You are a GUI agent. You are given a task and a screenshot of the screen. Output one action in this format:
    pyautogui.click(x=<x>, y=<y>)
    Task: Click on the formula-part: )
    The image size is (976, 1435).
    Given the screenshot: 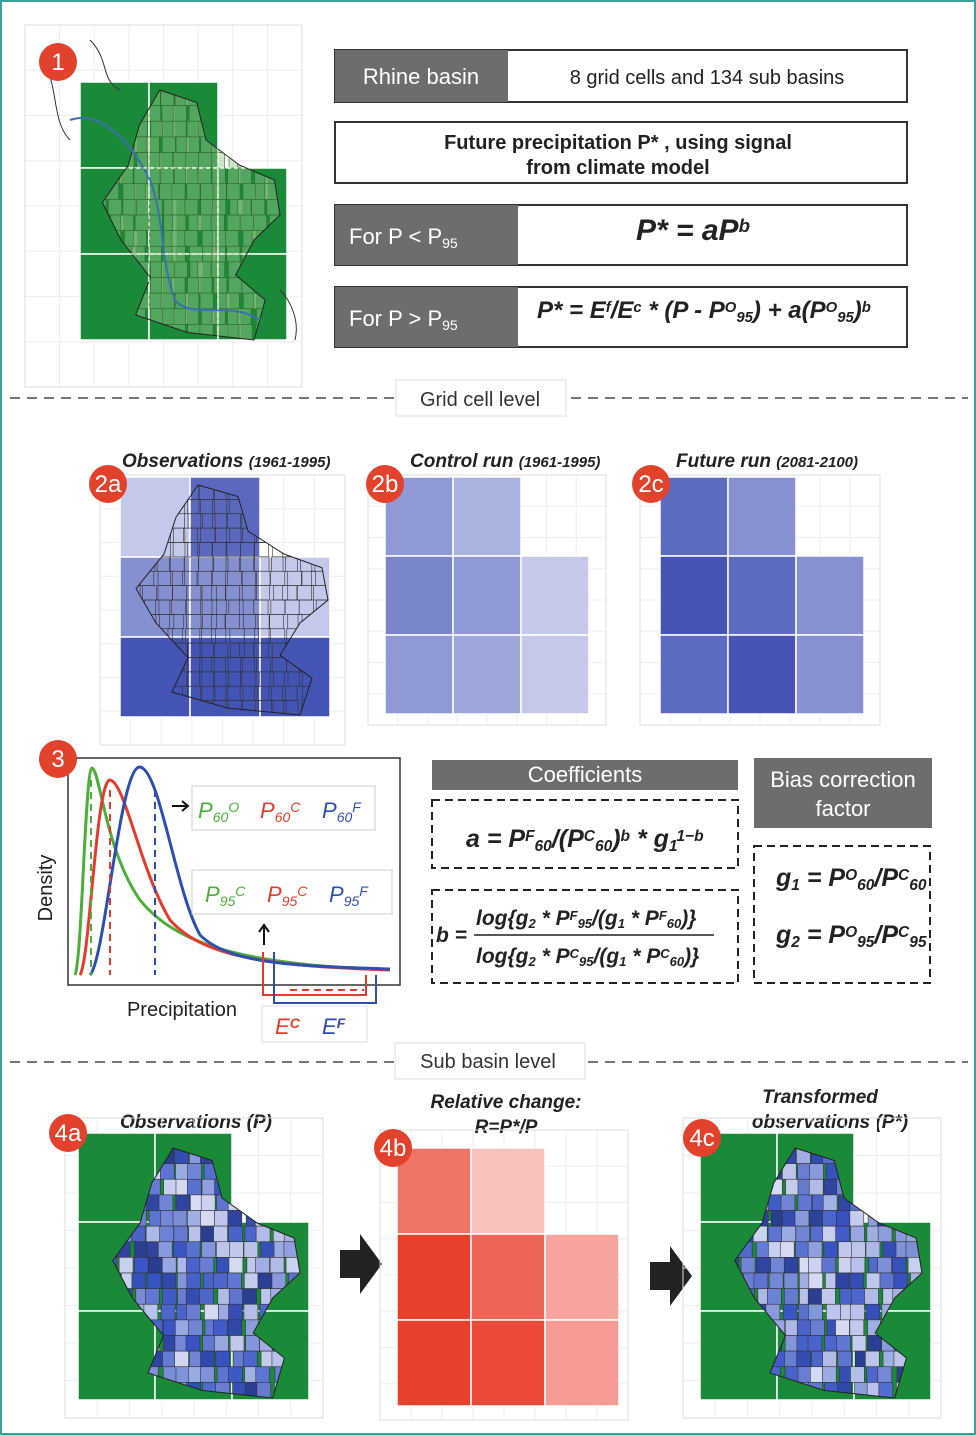 What is the action you would take?
    pyautogui.click(x=856, y=310)
    